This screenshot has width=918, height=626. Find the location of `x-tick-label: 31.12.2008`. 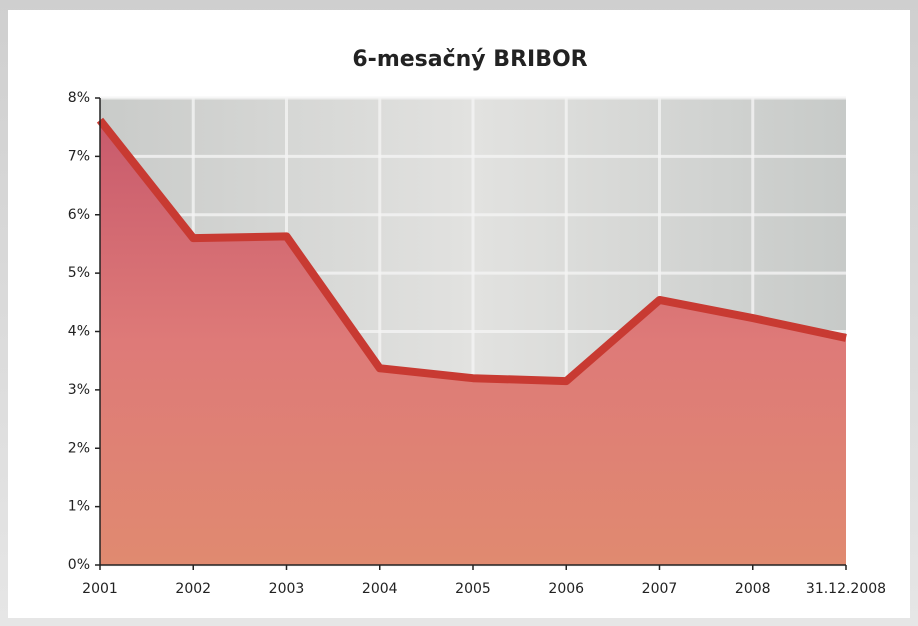

x-tick-label: 31.12.2008 is located at coordinates (846, 589).